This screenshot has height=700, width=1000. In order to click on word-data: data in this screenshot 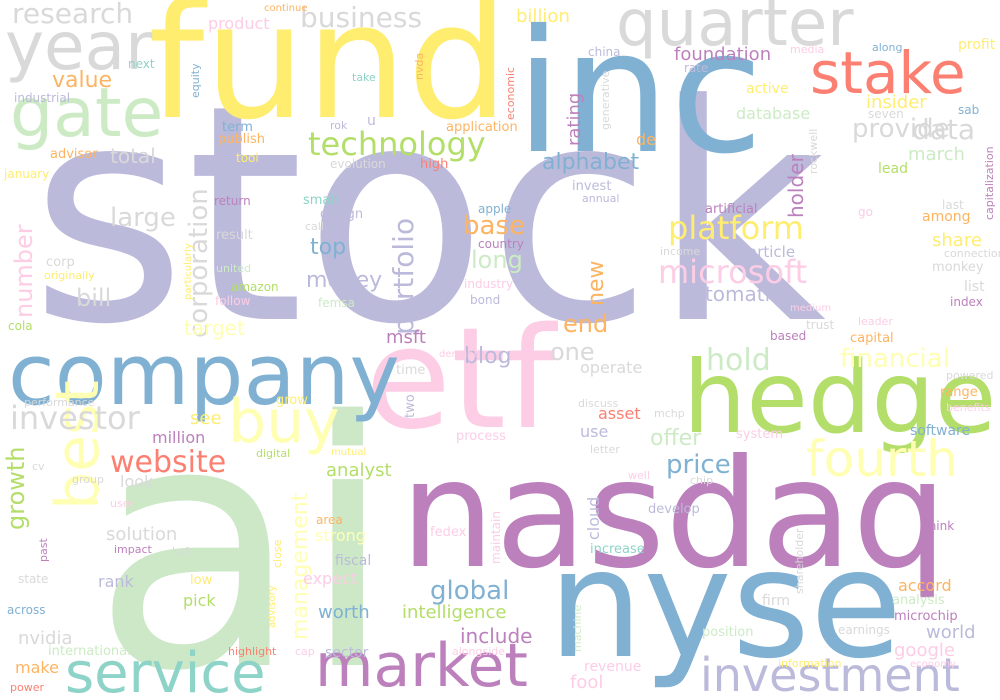, I will do `click(944, 129)`.